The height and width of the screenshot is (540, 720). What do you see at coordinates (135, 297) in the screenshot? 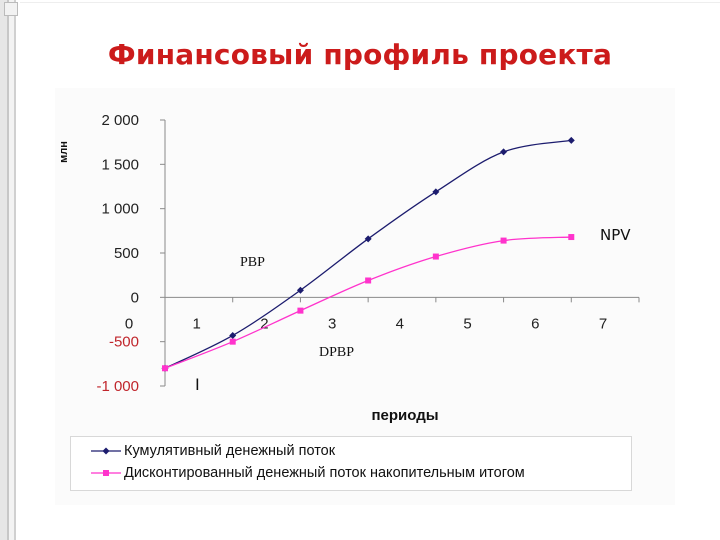
I see `y-tick-label: 0` at bounding box center [135, 297].